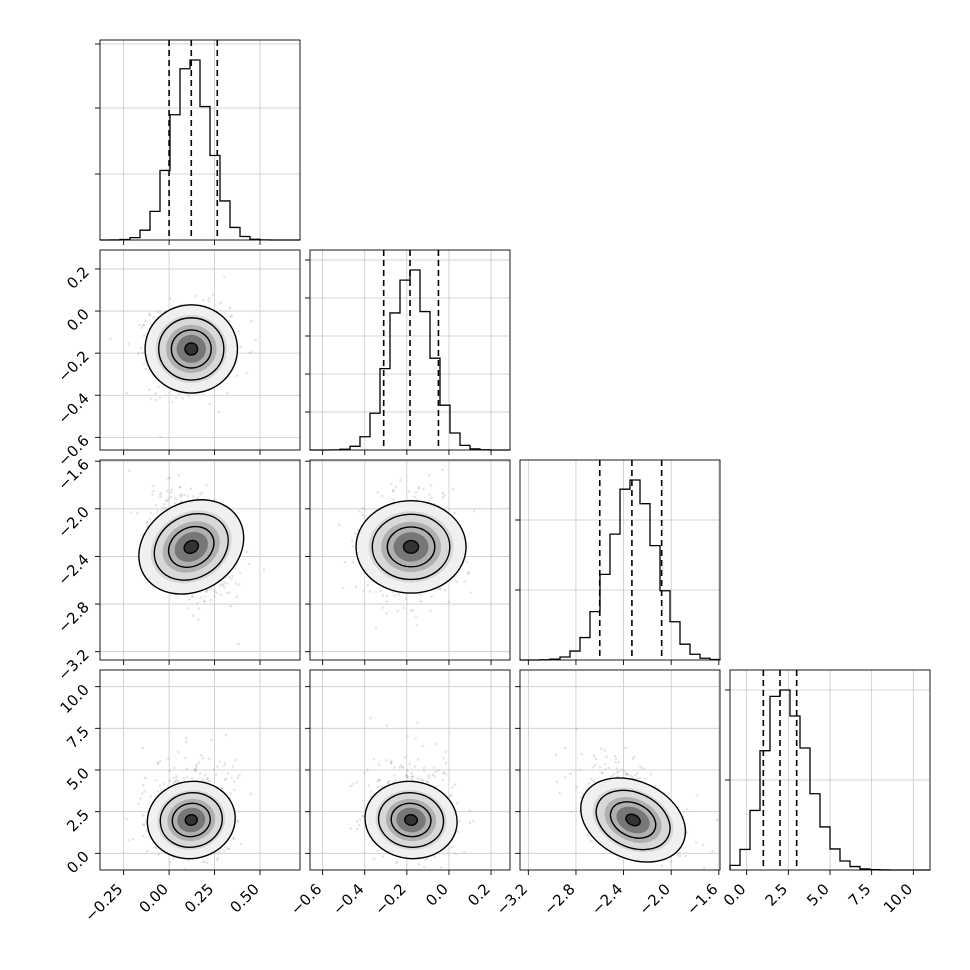 This screenshot has width=970, height=970. Describe the element at coordinates (74, 699) in the screenshot. I see `y-tick-label: 10.0` at that location.